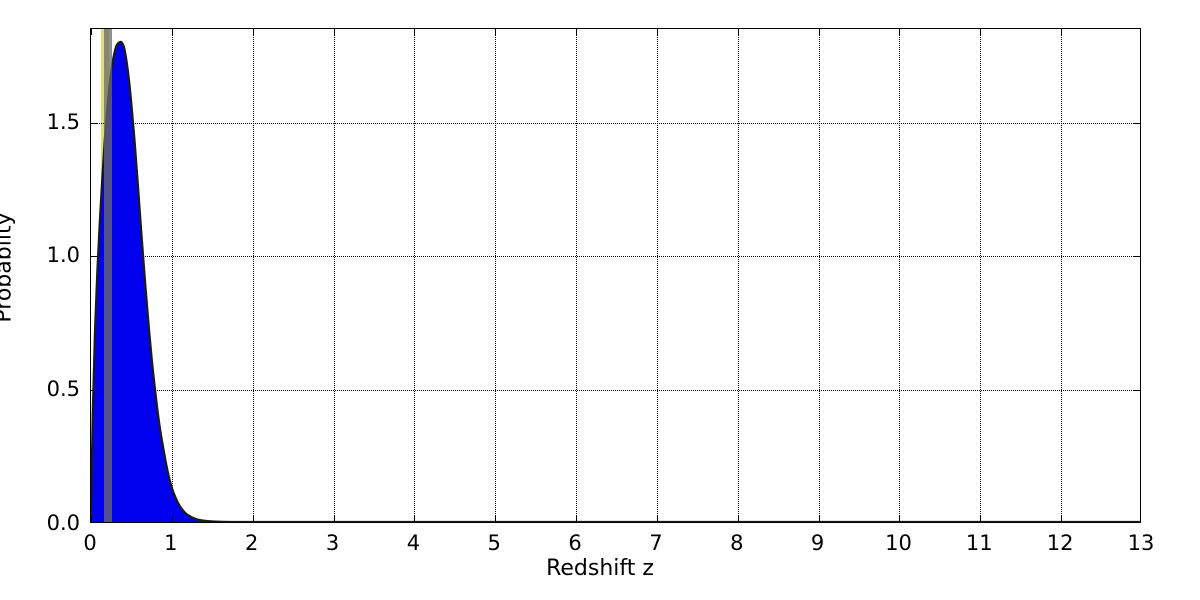 The height and width of the screenshot is (600, 1200). What do you see at coordinates (332, 543) in the screenshot?
I see `x-tick-label: 3` at bounding box center [332, 543].